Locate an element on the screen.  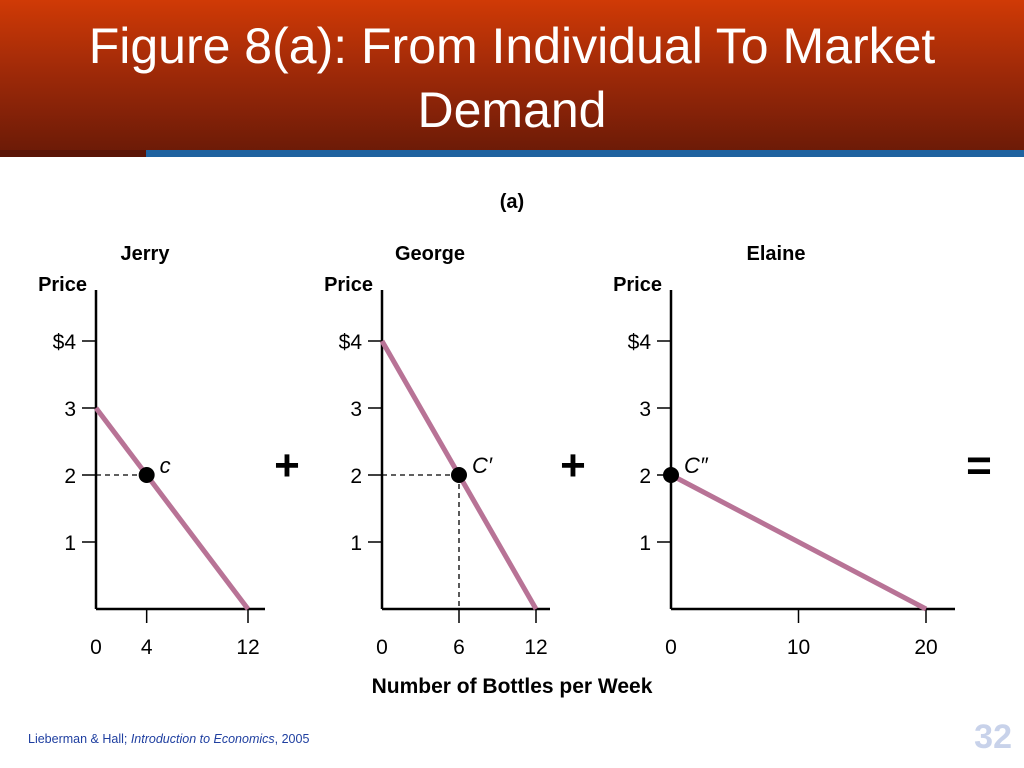
panel-elaine-point-label: C″ is located at coordinates (696, 465).